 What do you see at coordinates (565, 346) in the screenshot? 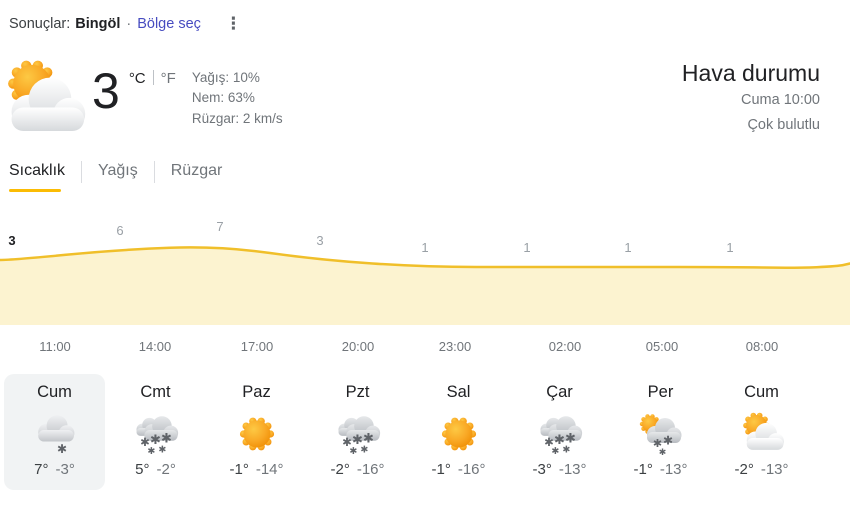
I see `chart-time-label: 02:00` at bounding box center [565, 346].